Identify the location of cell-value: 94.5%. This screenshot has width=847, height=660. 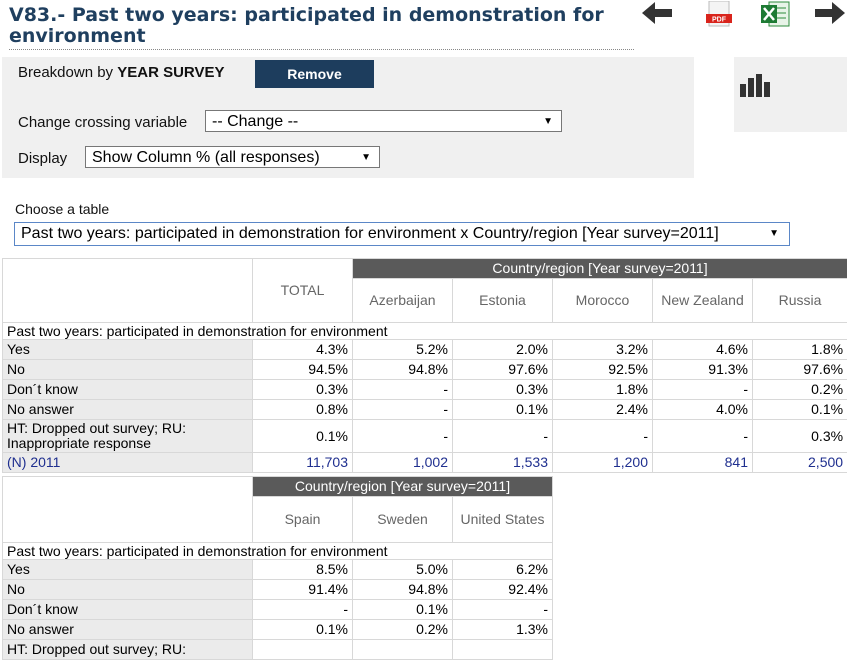
(303, 370).